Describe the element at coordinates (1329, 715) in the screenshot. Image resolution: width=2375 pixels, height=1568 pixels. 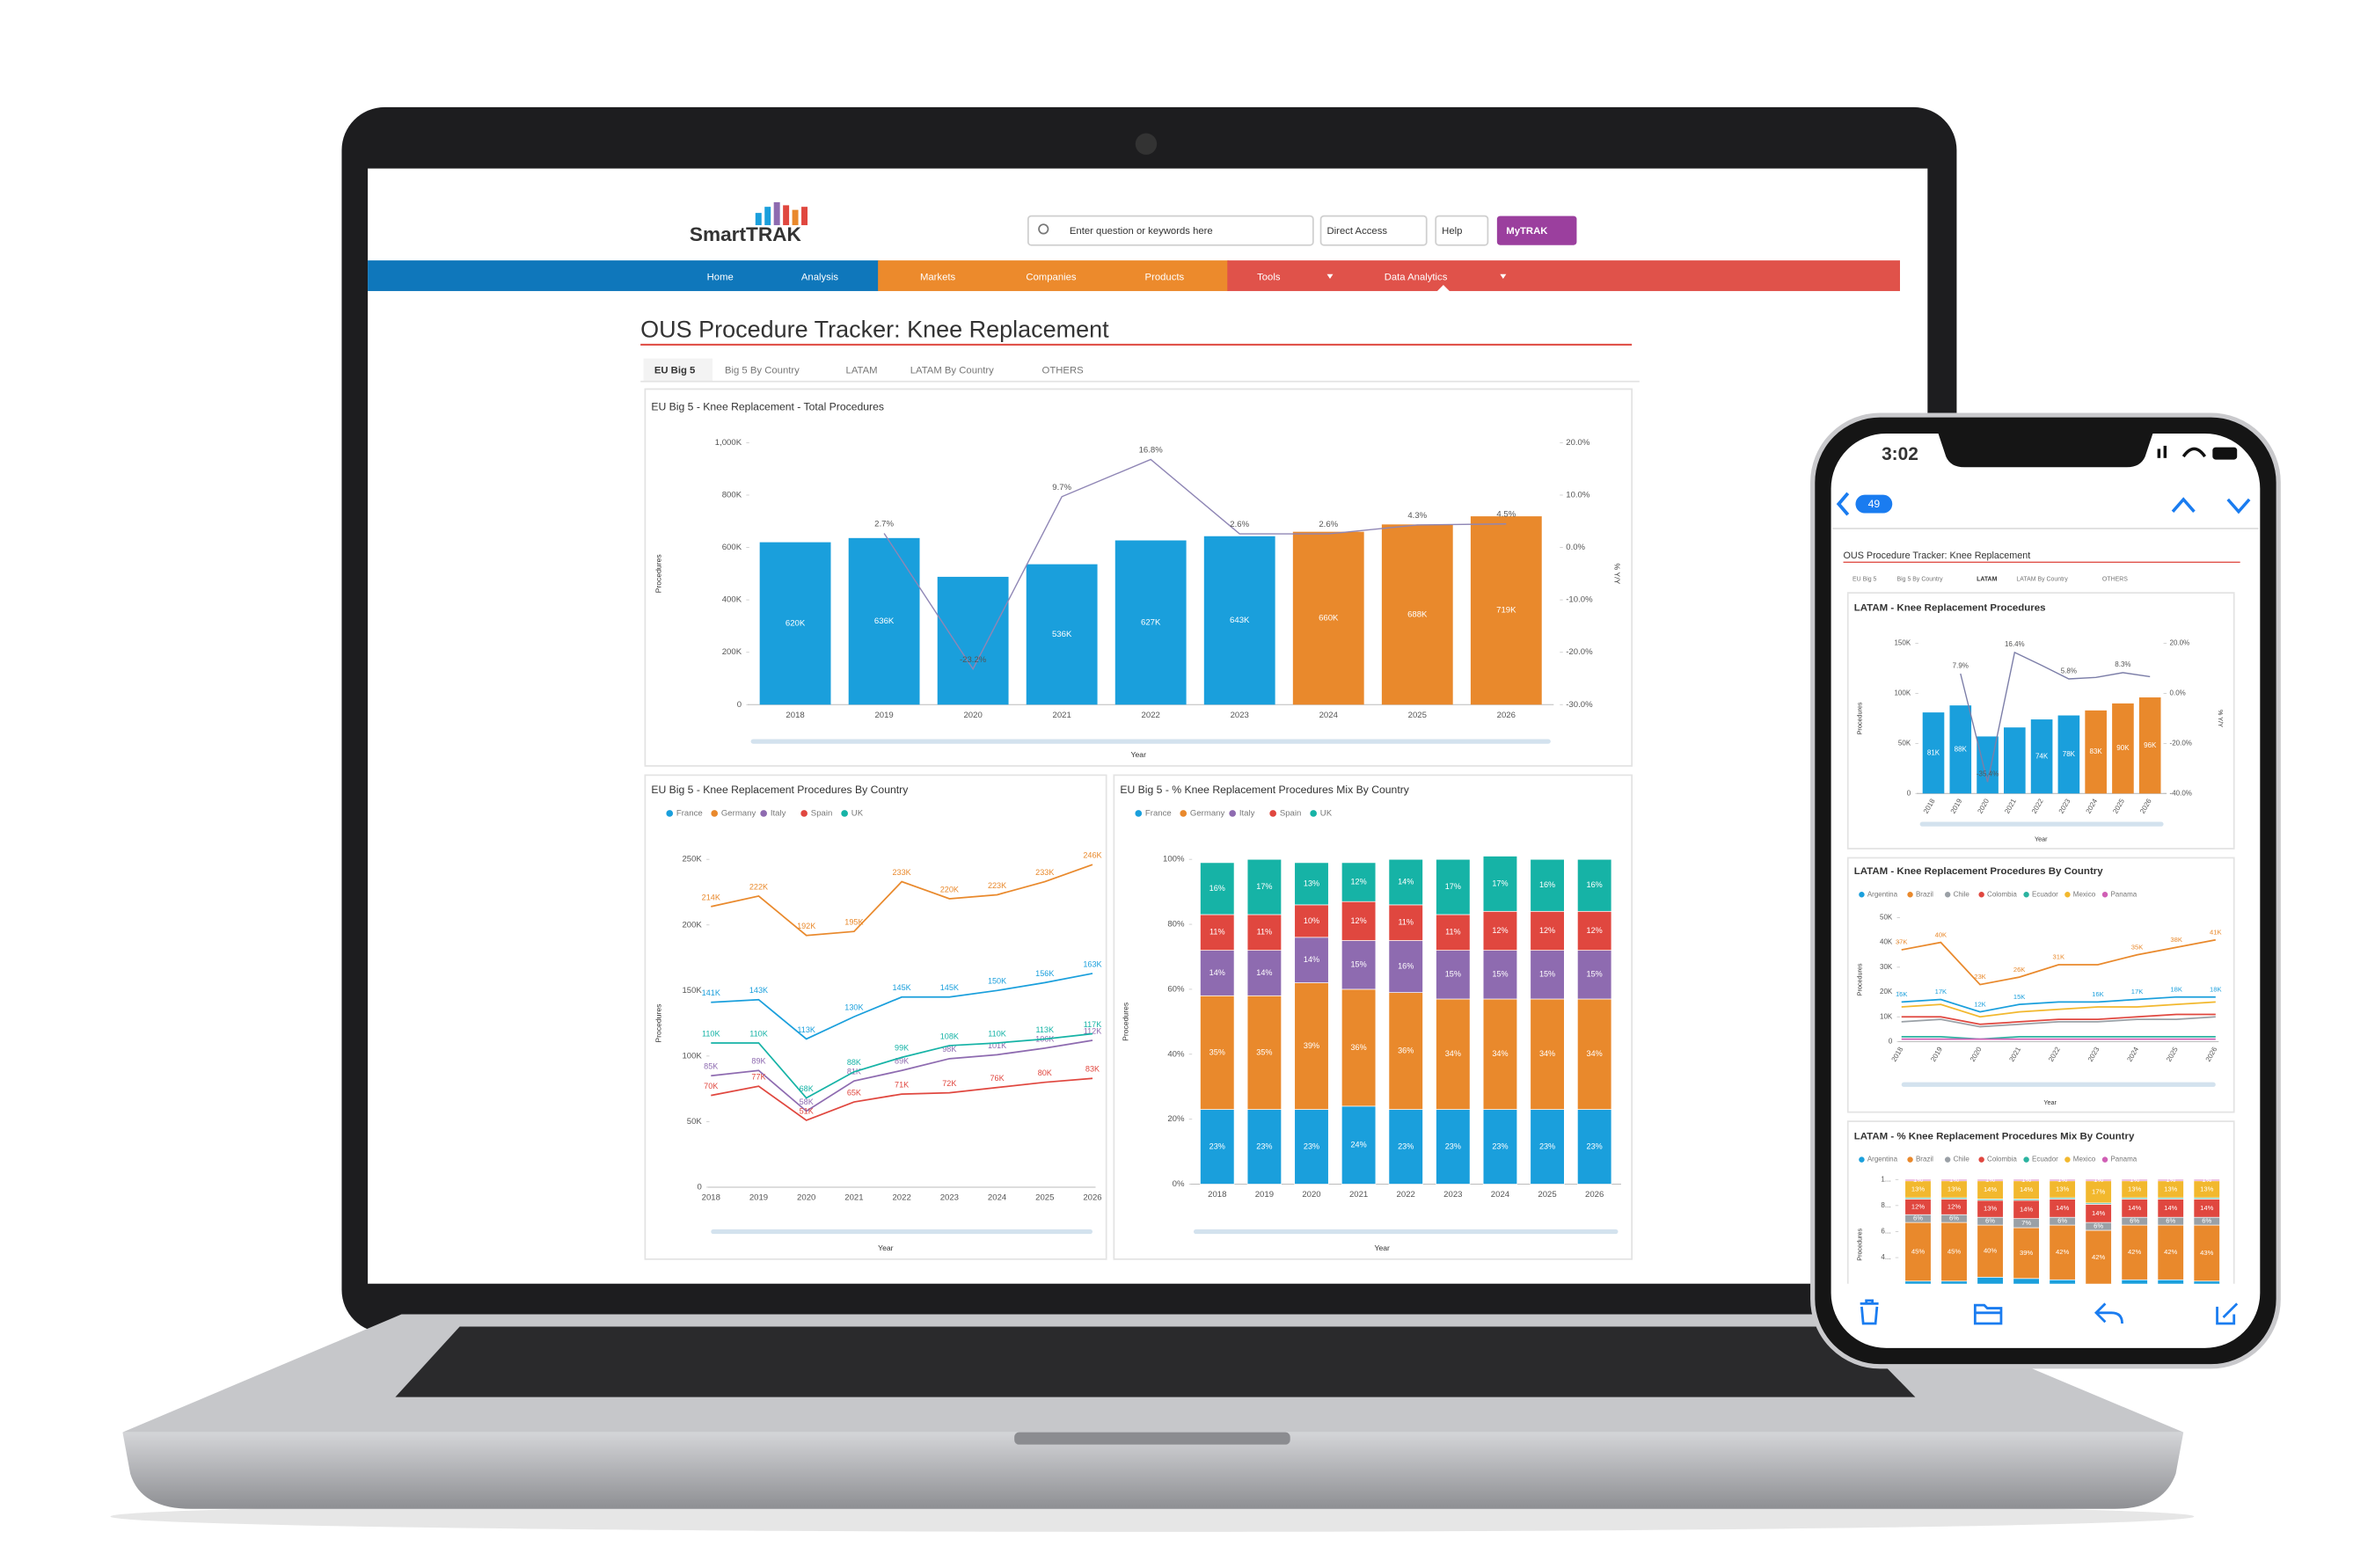
I see `x-tick-label: 2024` at that location.